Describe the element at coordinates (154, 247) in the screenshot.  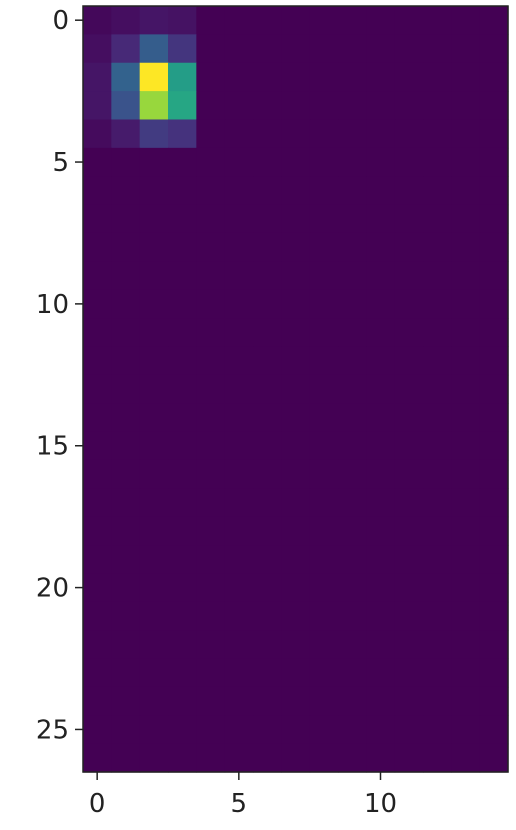
I see `heatmap-cell-r8-c2` at that location.